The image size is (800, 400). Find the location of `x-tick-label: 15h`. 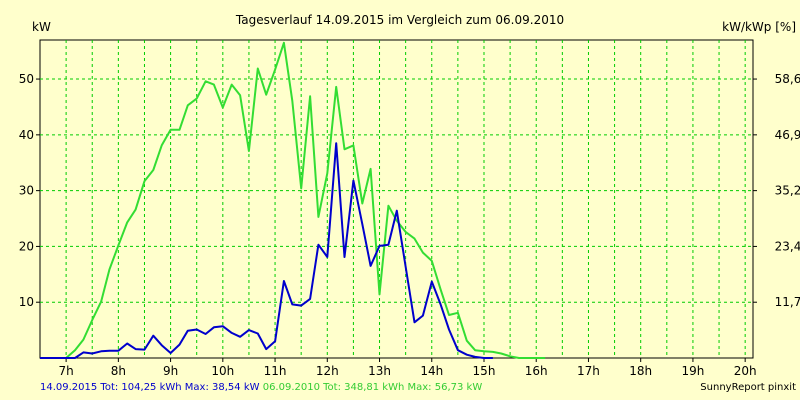

x-tick-label: 15h is located at coordinates (484, 371).